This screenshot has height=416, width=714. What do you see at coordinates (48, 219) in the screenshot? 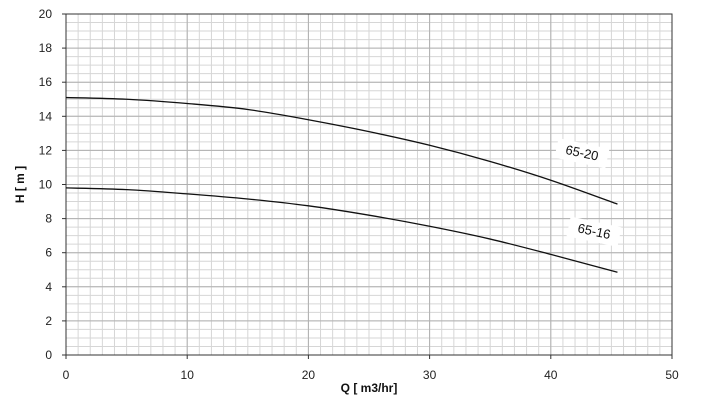
I see `y-tick-label: 8` at bounding box center [48, 219].